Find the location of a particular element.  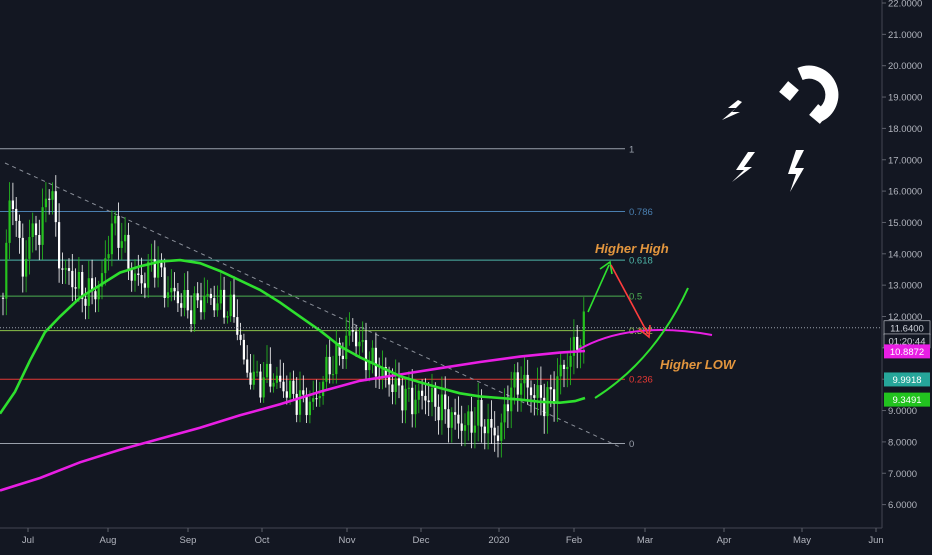

higher-high-label: Higher High is located at coordinates (632, 248).